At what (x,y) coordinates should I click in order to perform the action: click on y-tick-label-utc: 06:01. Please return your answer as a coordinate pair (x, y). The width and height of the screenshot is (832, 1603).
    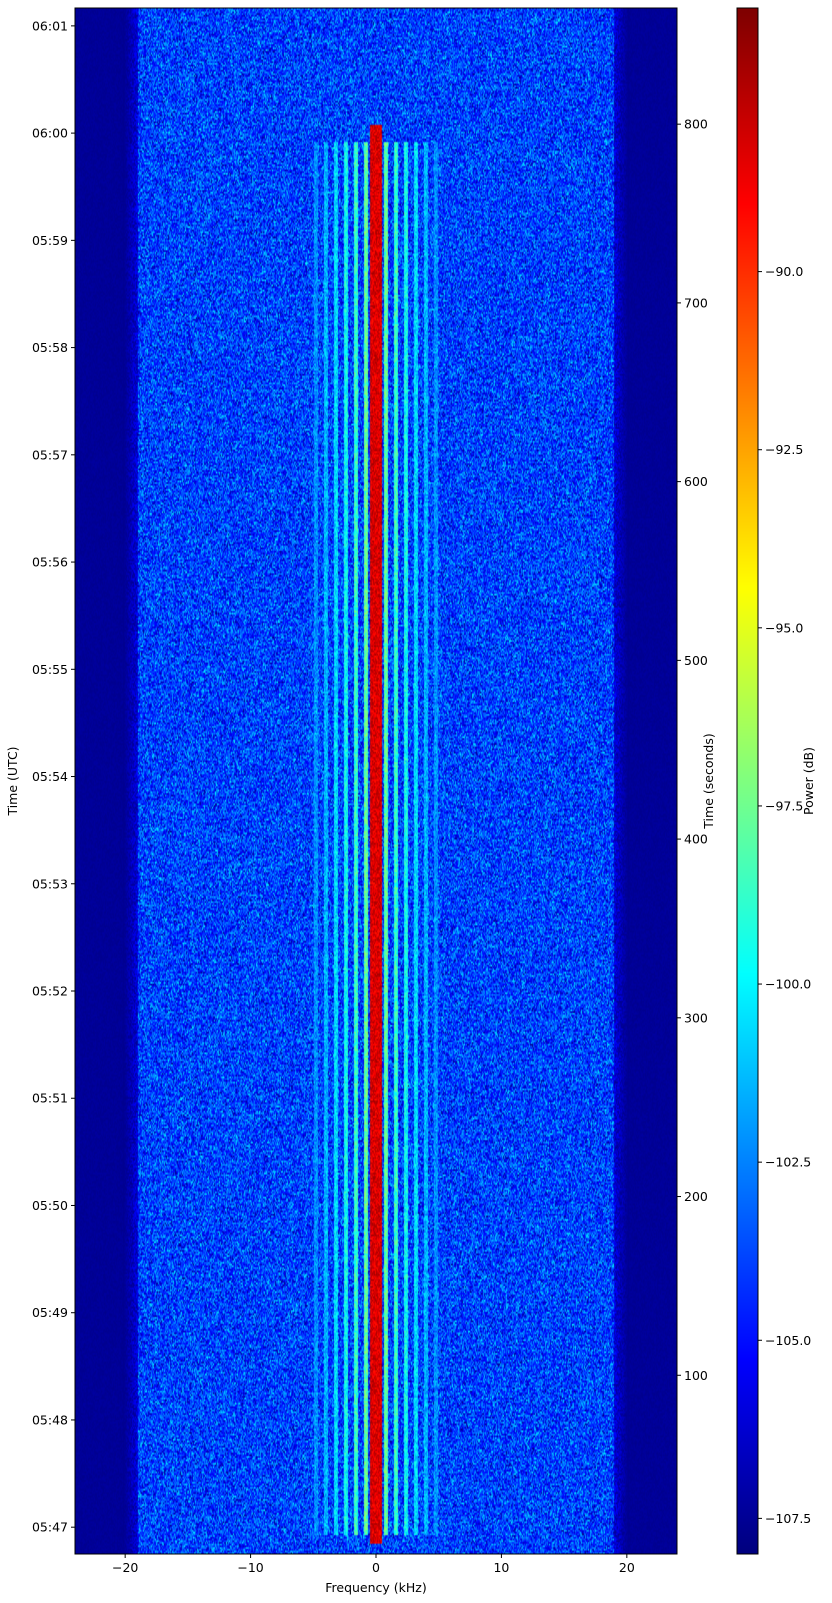
    Looking at the image, I should click on (50, 25).